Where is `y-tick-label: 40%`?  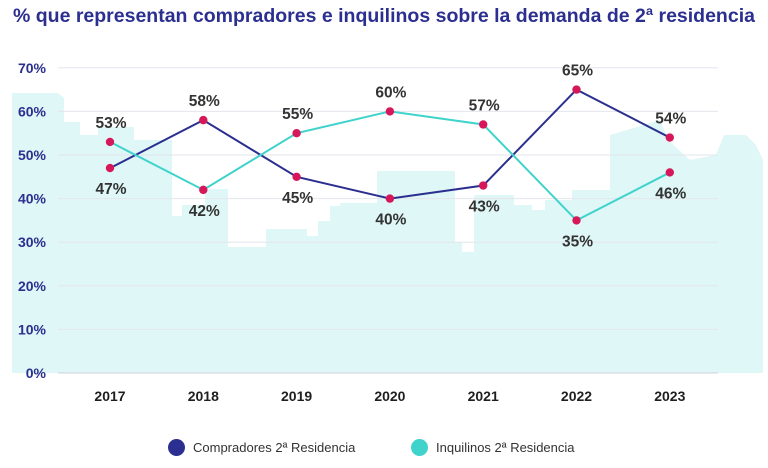 y-tick-label: 40% is located at coordinates (32, 199).